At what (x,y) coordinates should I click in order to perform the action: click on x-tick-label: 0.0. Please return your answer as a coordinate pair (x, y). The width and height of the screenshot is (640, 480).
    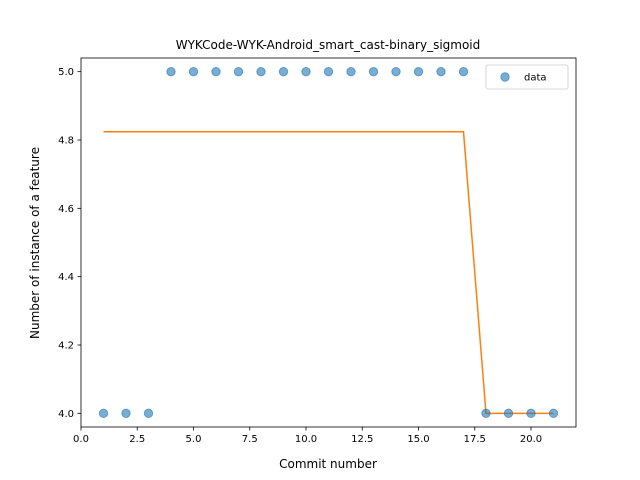
    Looking at the image, I should click on (81, 439).